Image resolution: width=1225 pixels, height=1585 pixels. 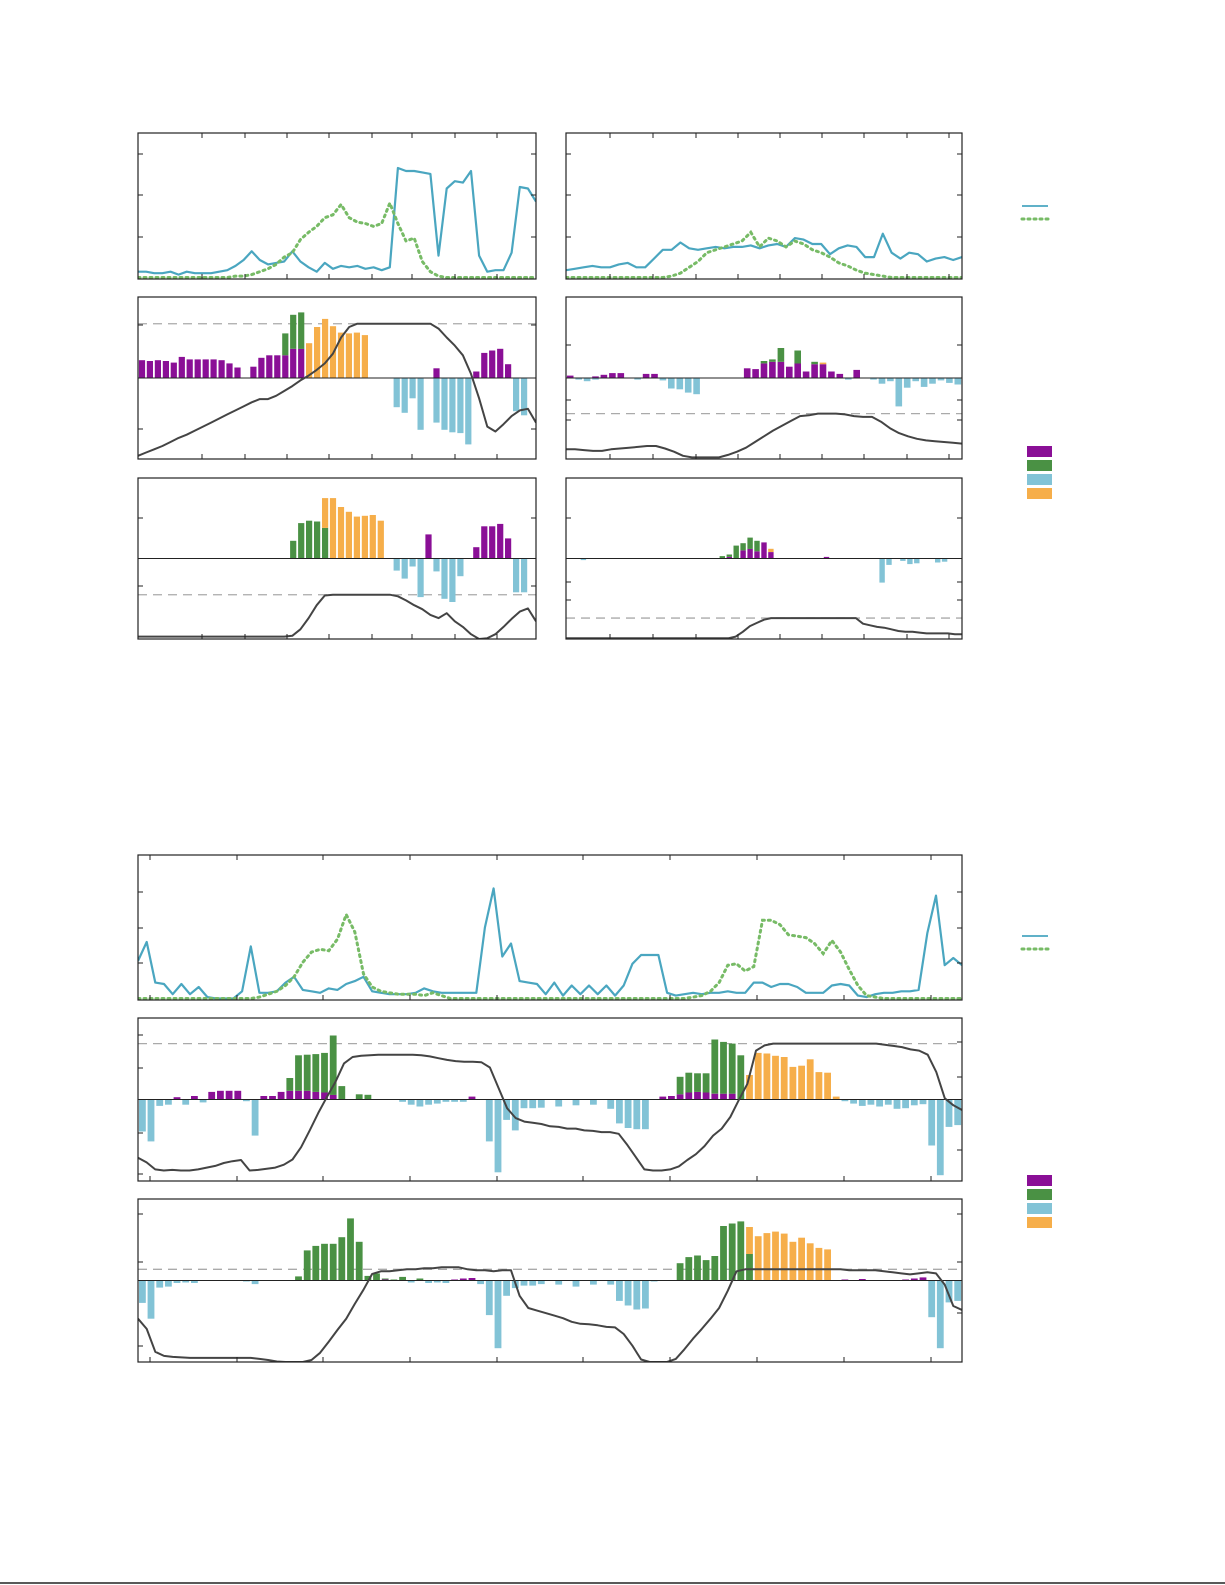 What do you see at coordinates (550, 1314) in the screenshot?
I see `wide-bottom-bars-cumulative-line` at bounding box center [550, 1314].